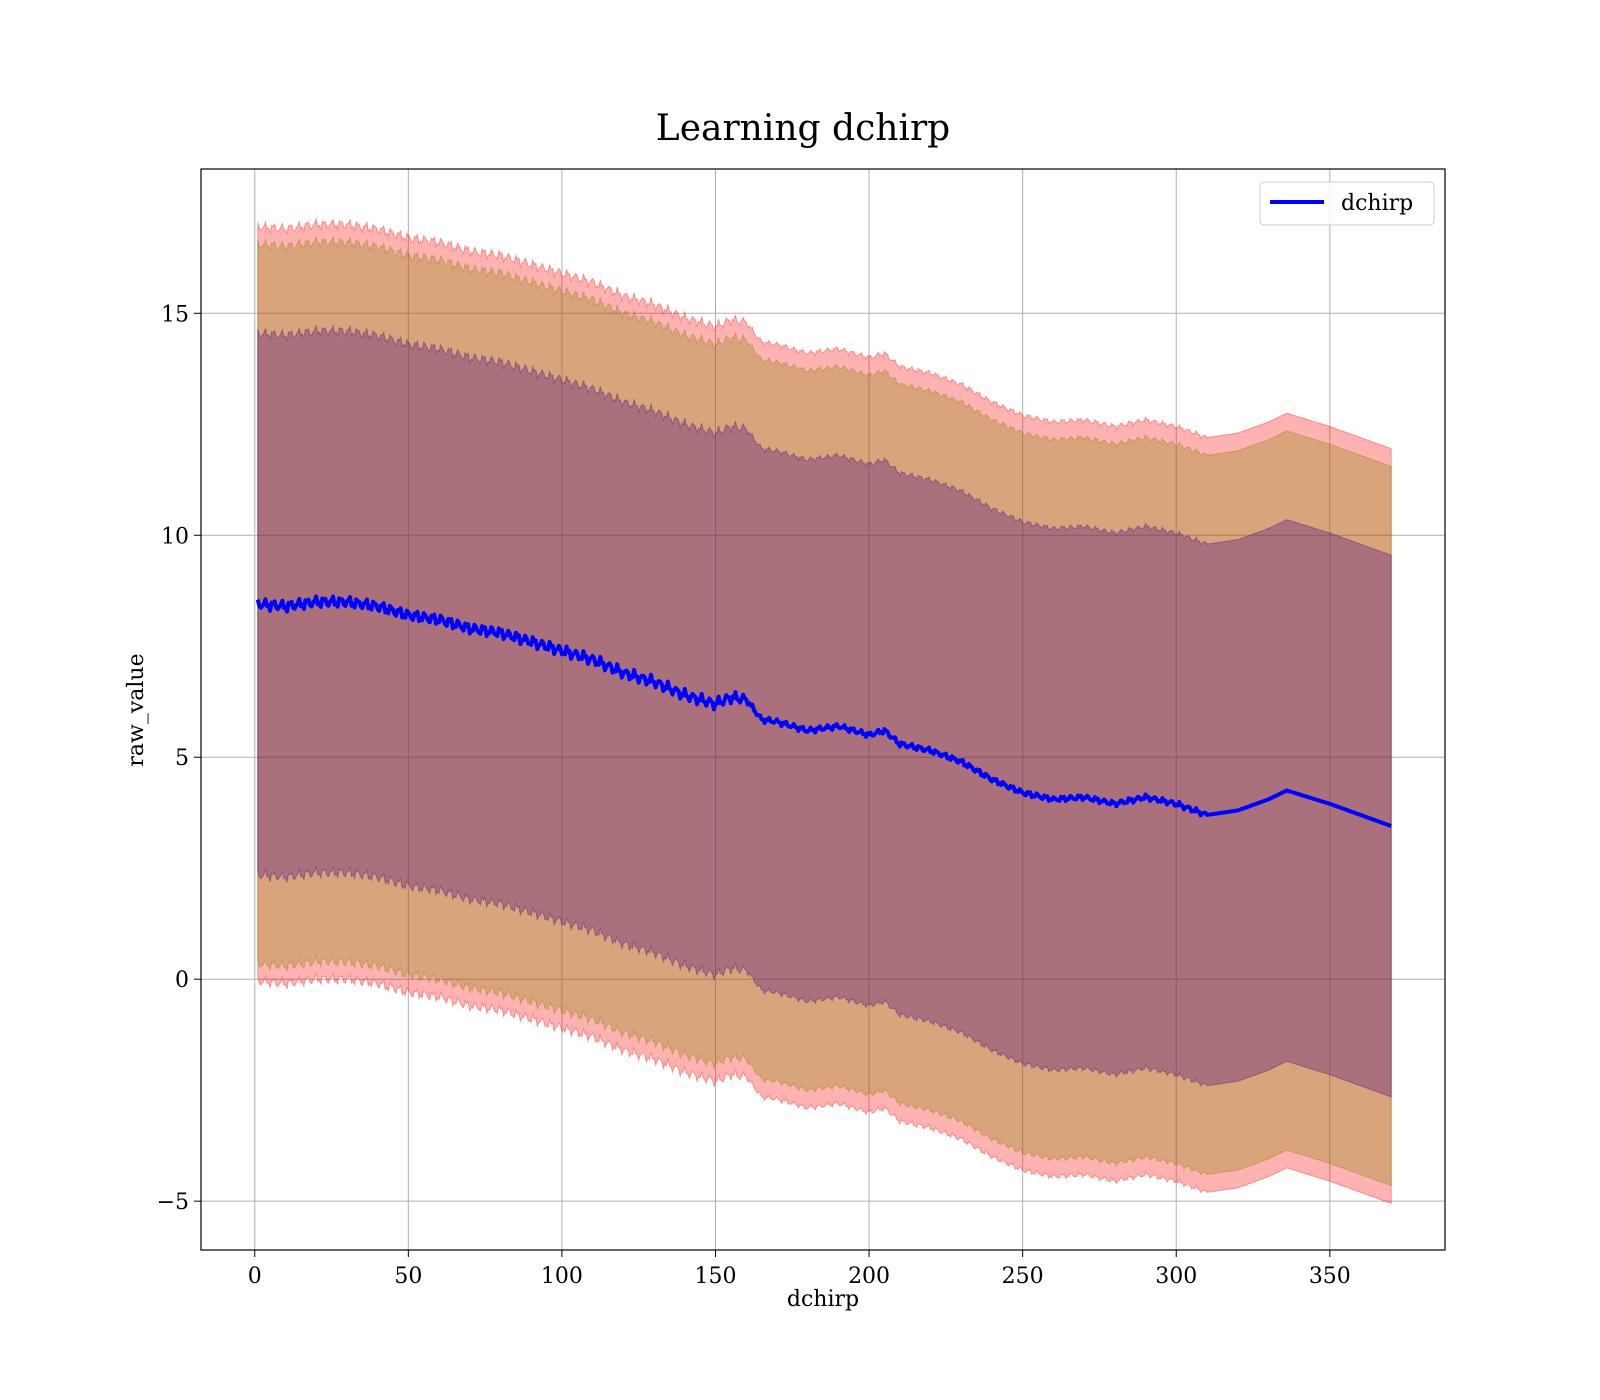  I want to click on legend-box, so click(1347, 203).